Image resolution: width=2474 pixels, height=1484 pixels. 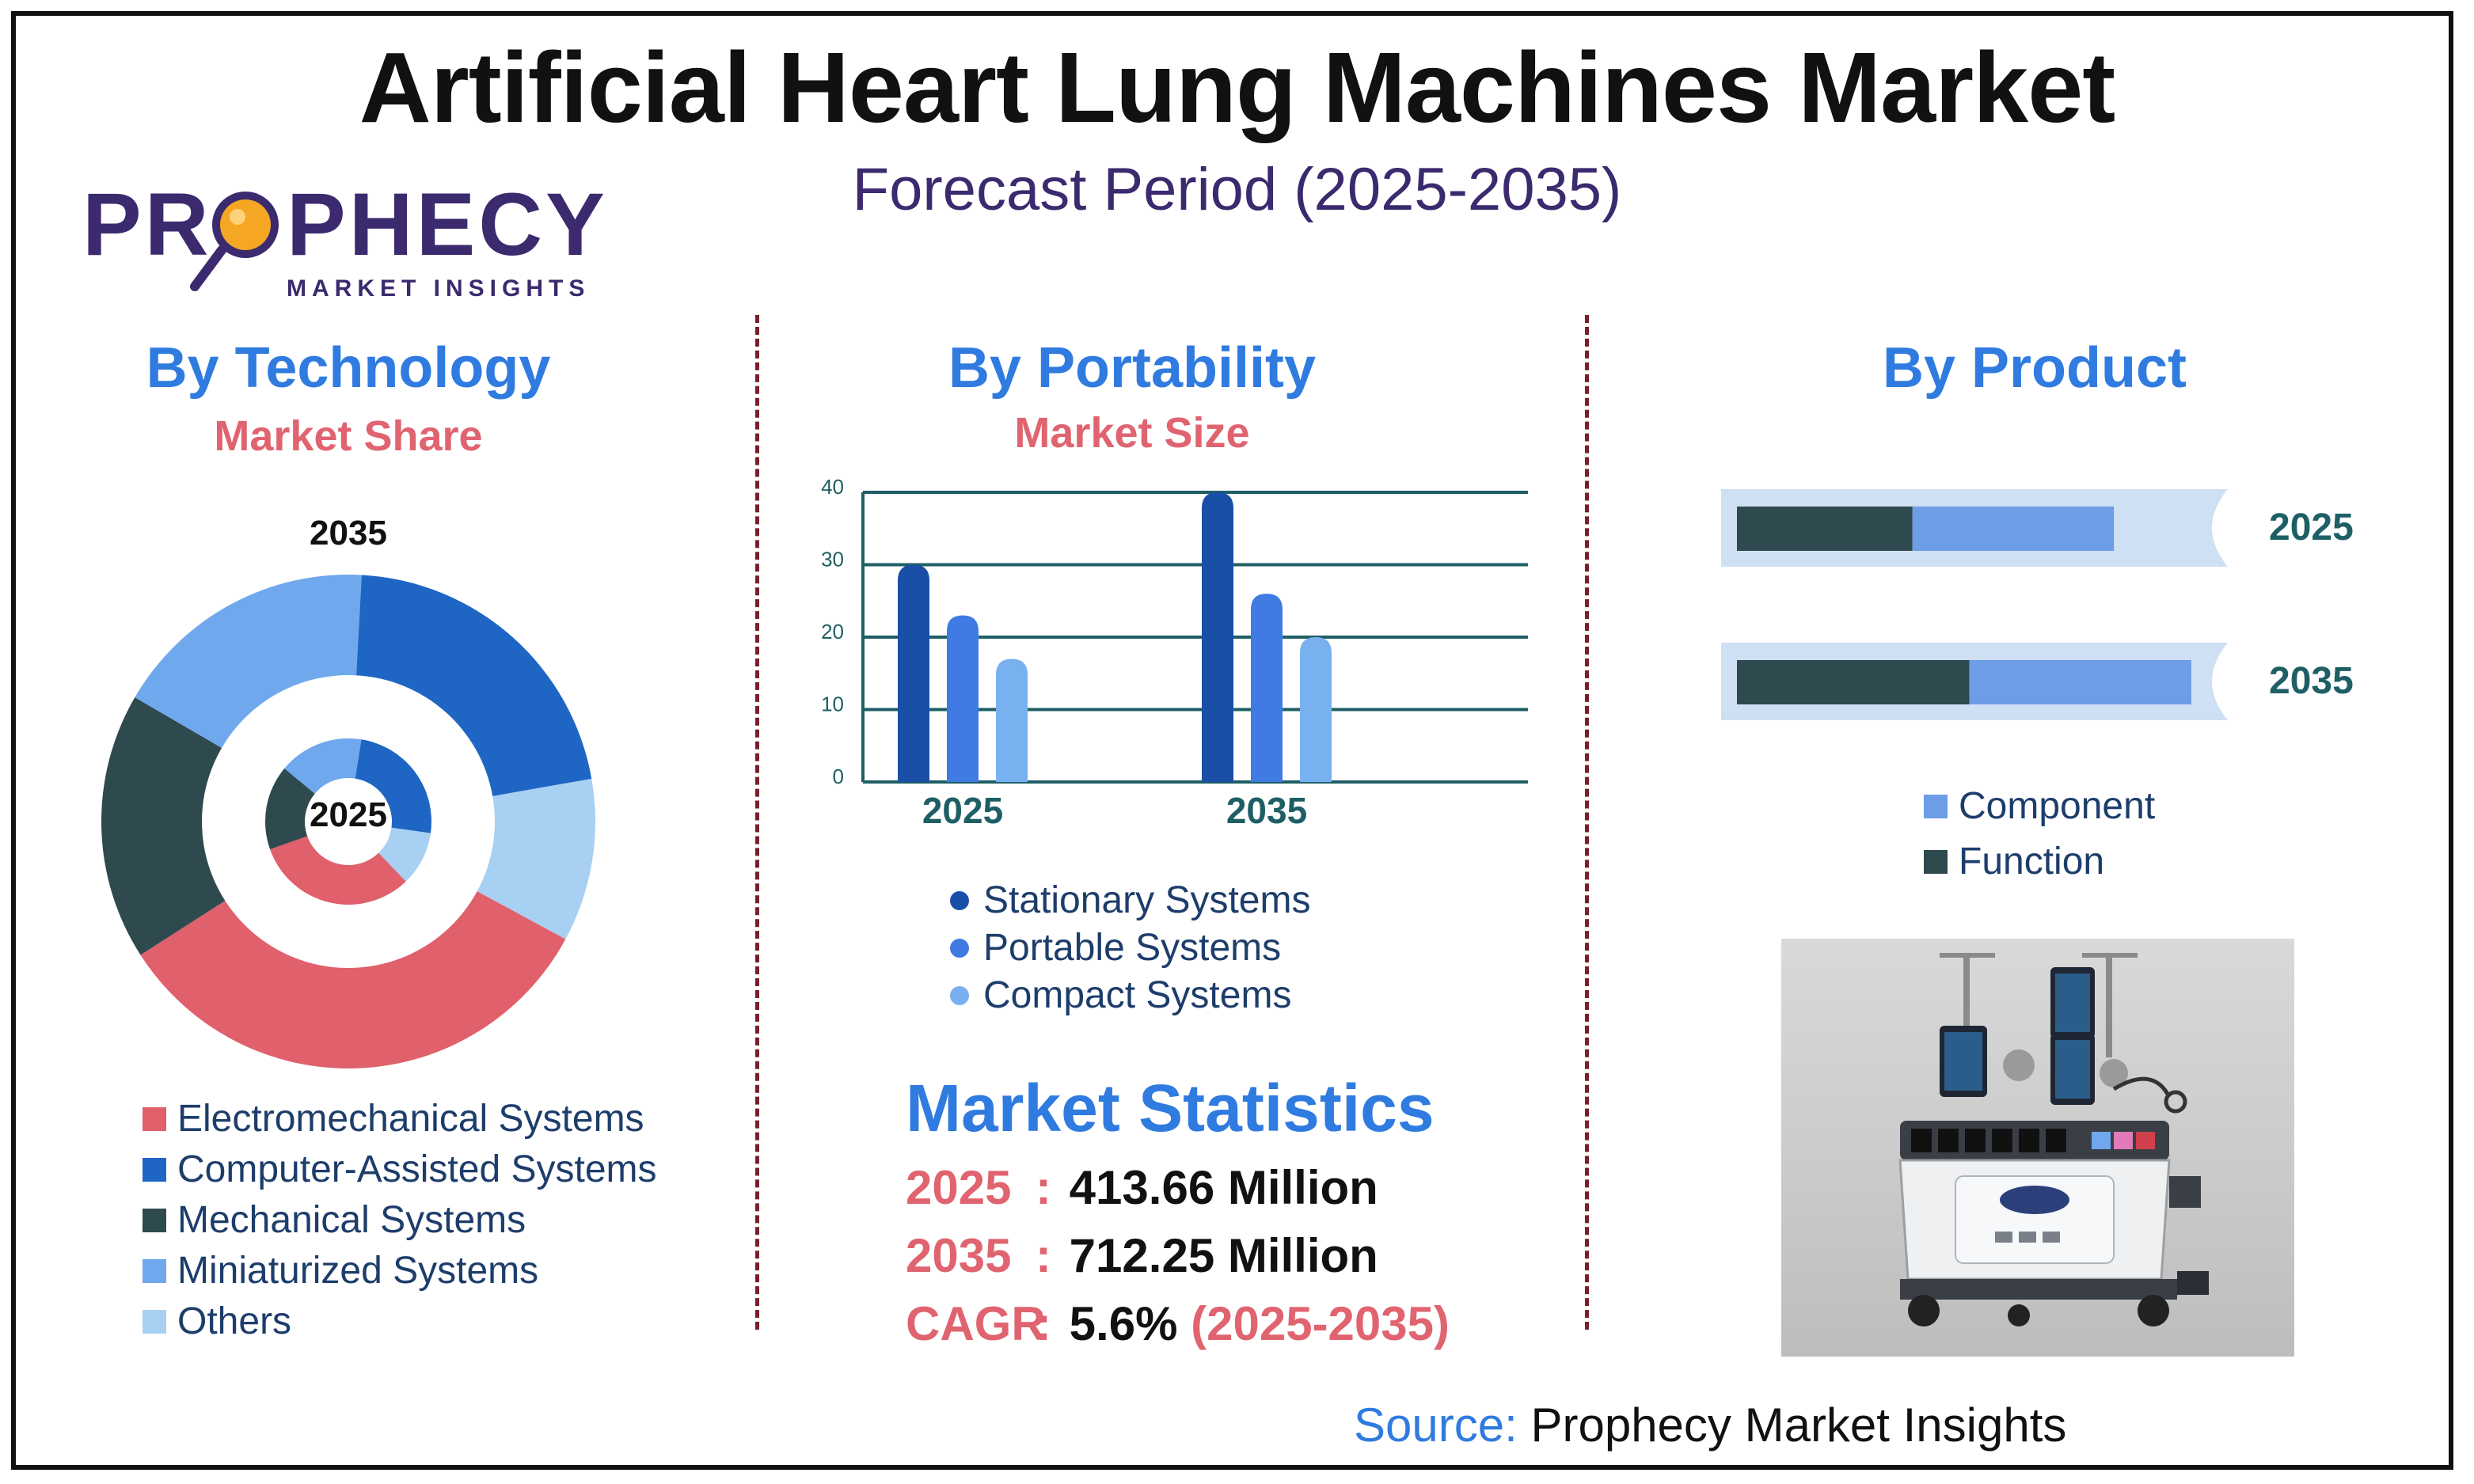 I want to click on technology-donut-chart: 2035 2025, so click(x=348, y=791).